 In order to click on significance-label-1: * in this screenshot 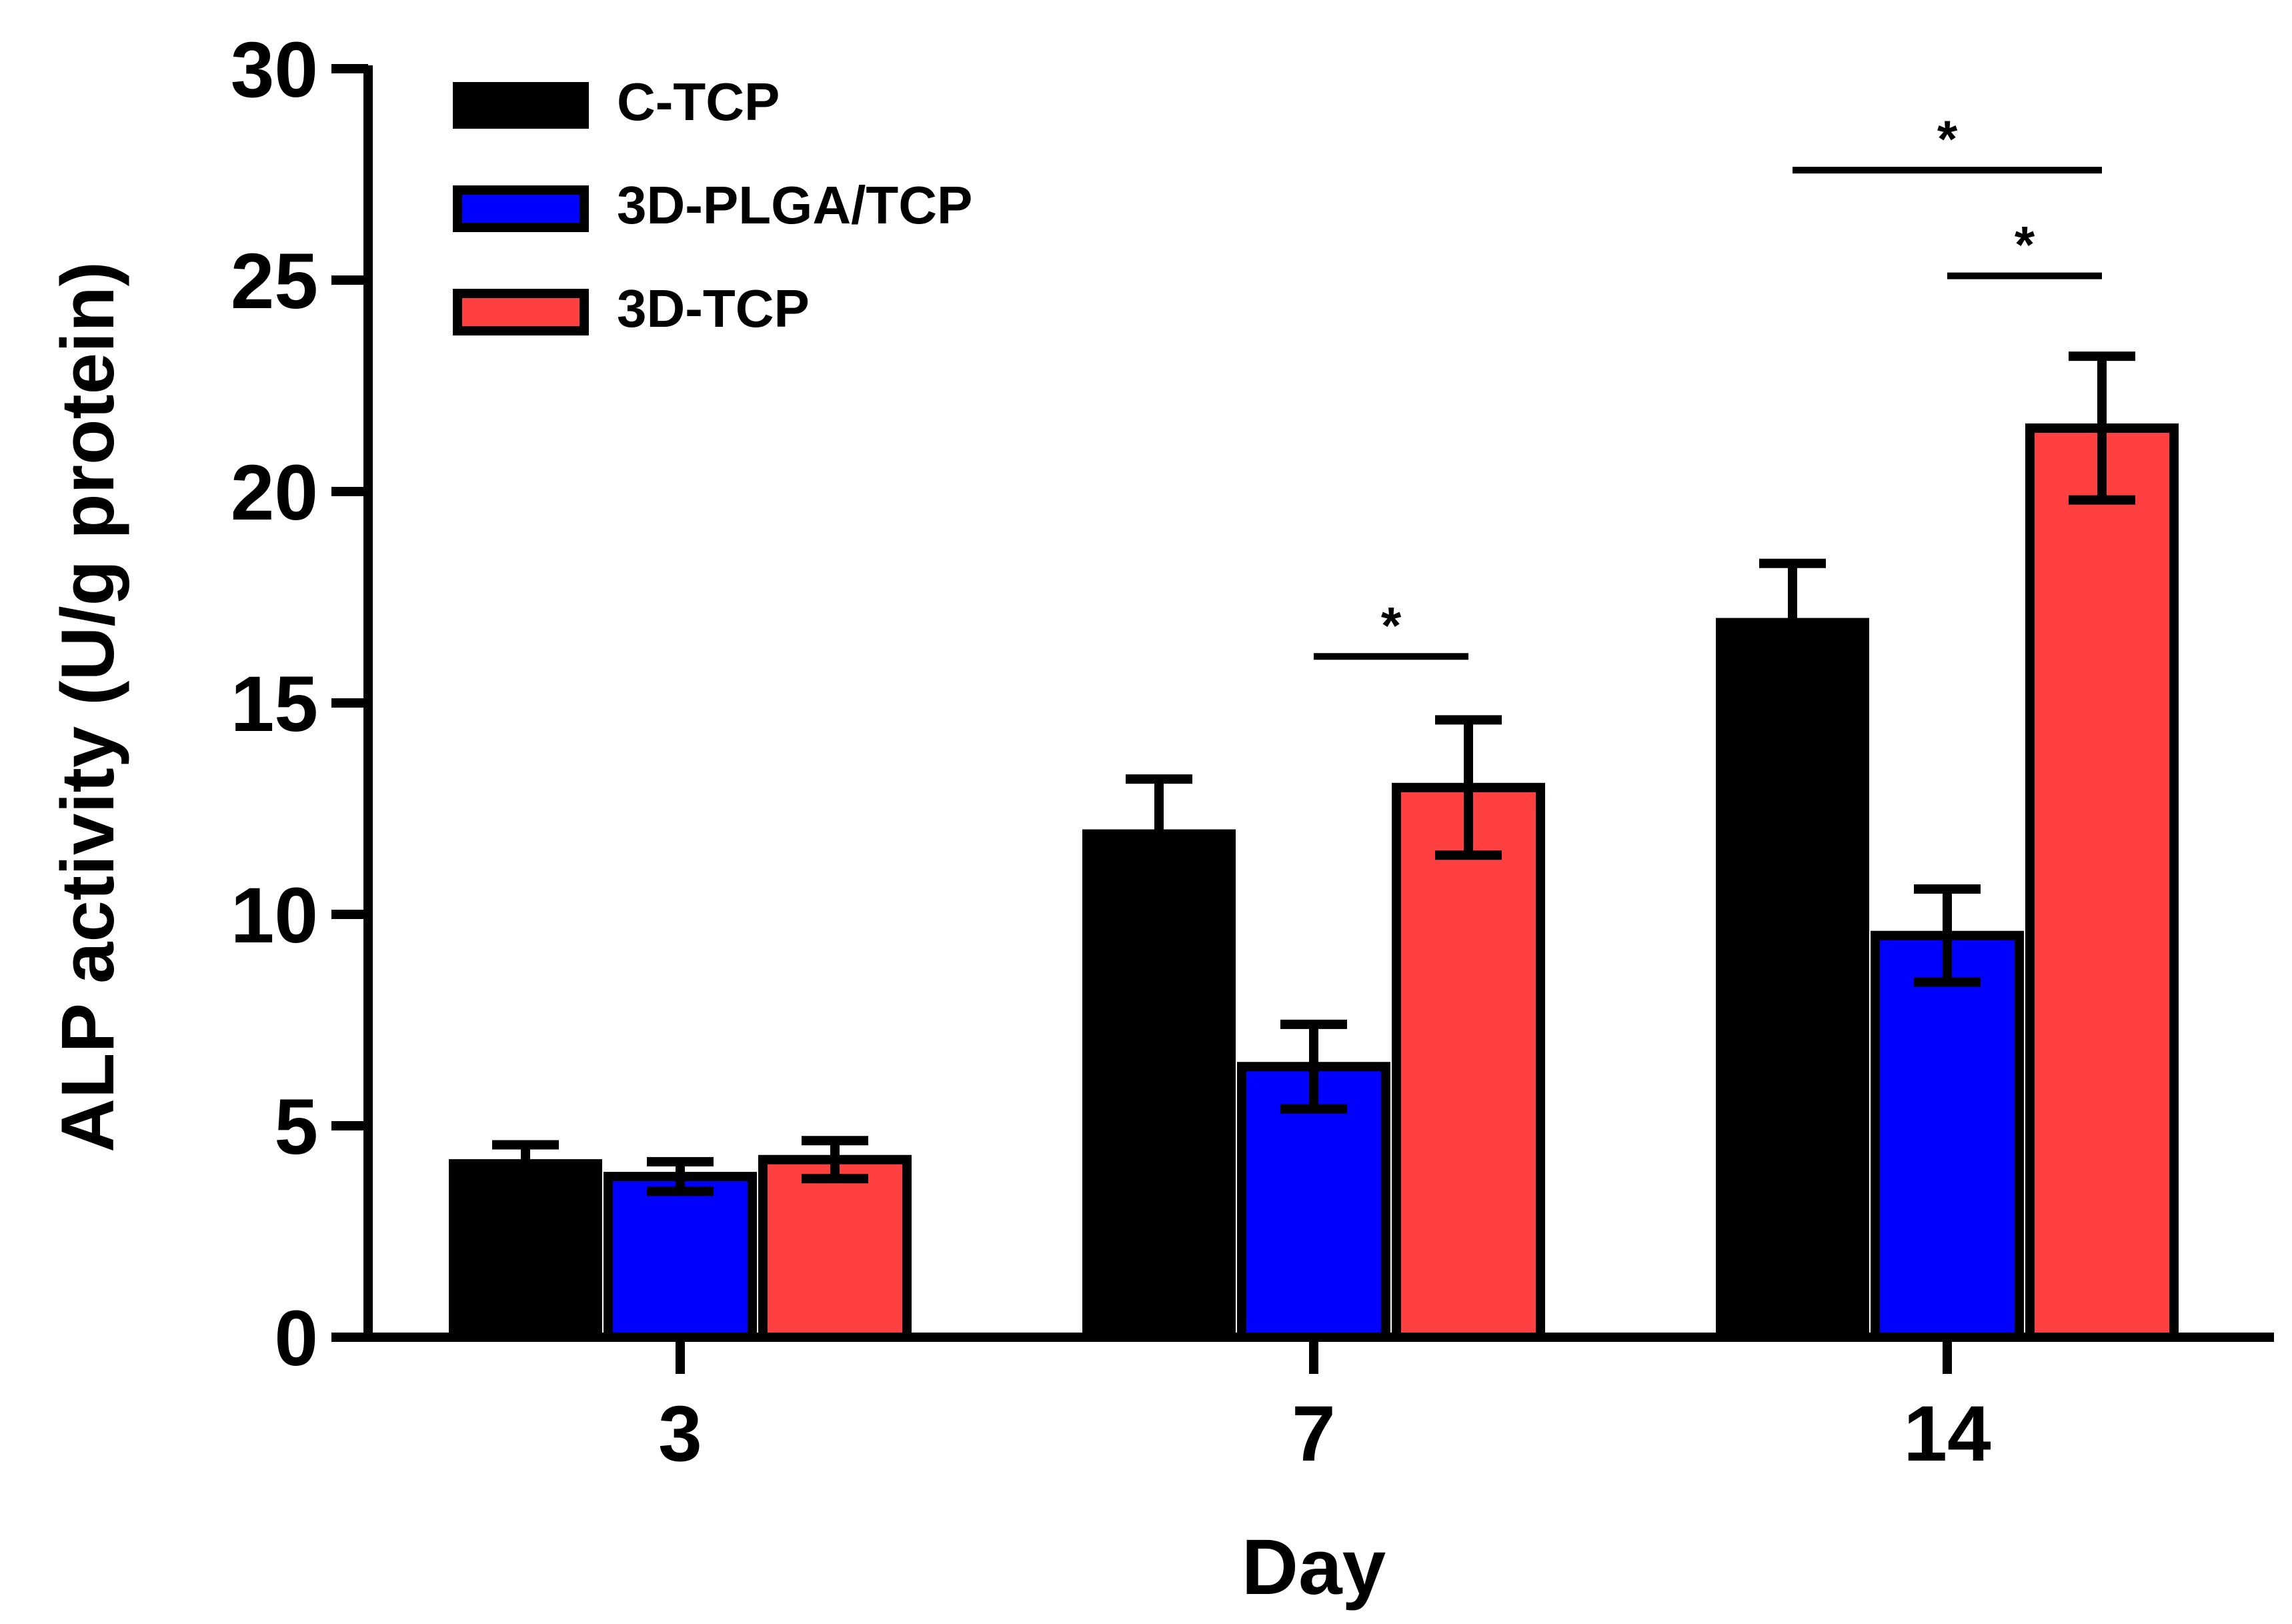, I will do `click(2025, 244)`.